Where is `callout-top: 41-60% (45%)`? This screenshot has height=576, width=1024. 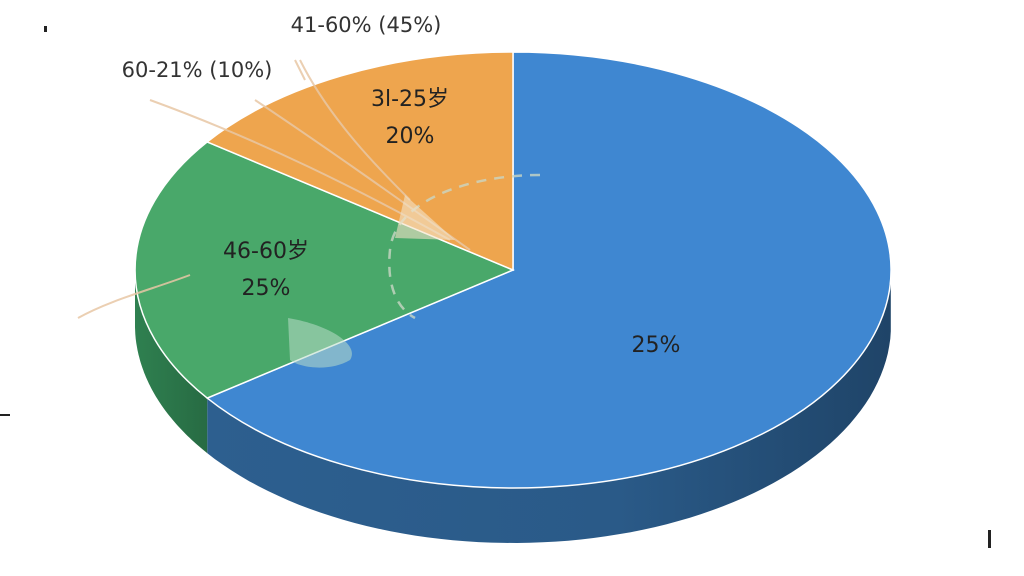
callout-top: 41-60% (45%) is located at coordinates (366, 25).